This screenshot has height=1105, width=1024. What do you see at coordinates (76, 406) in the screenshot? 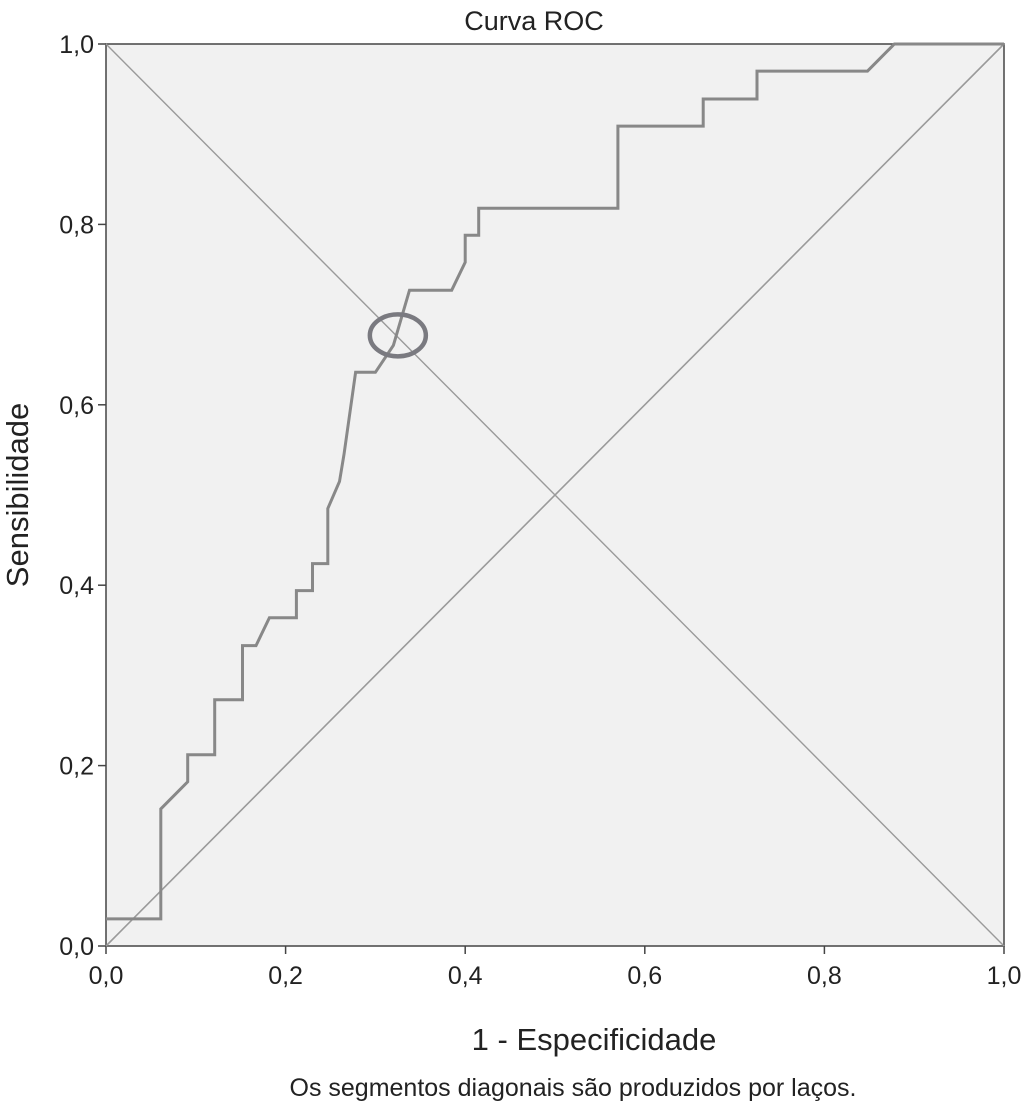
I see `y-tick-label: 0,6` at bounding box center [76, 406].